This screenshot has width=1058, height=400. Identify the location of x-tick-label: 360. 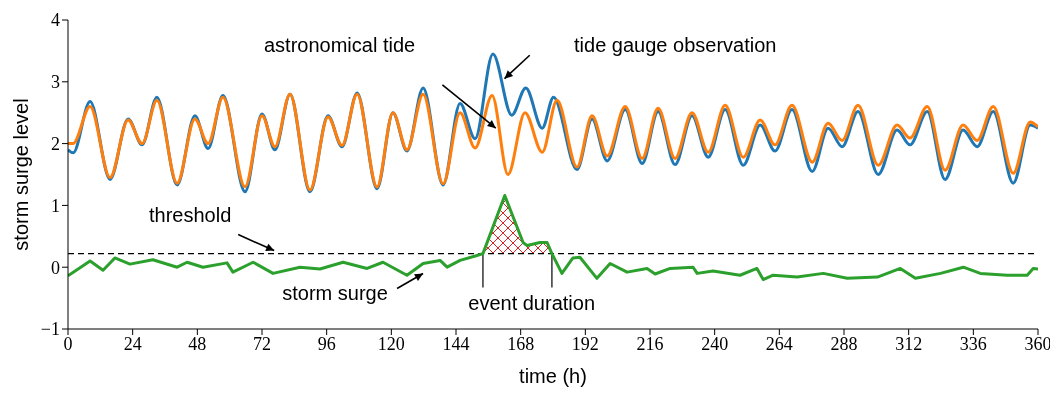
(1038, 343).